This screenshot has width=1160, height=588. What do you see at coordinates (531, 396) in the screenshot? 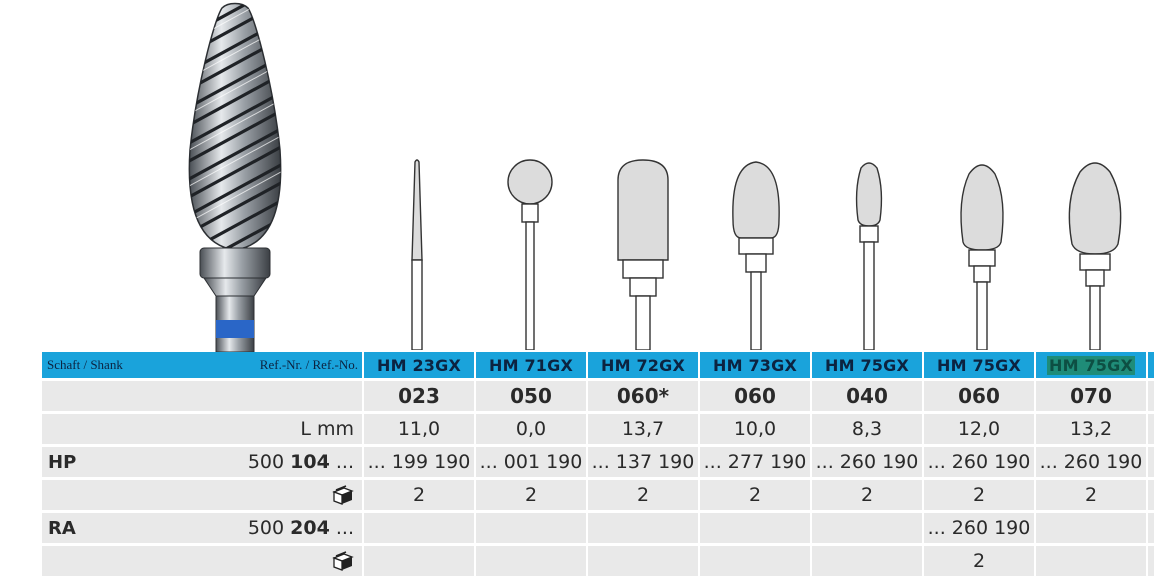
I see `size-cell: 050` at bounding box center [531, 396].